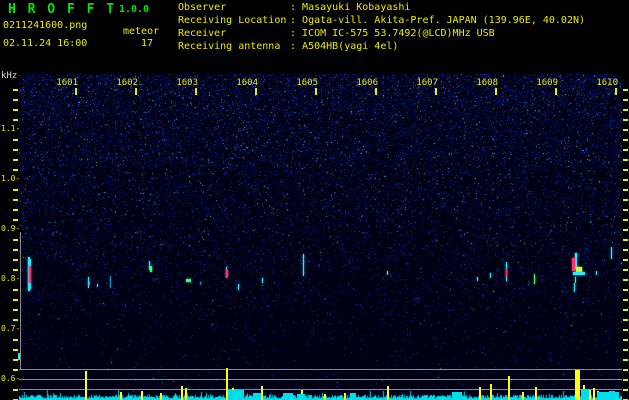 The width and height of the screenshot is (629, 400). I want to click on echo-count: 17, so click(147, 43).